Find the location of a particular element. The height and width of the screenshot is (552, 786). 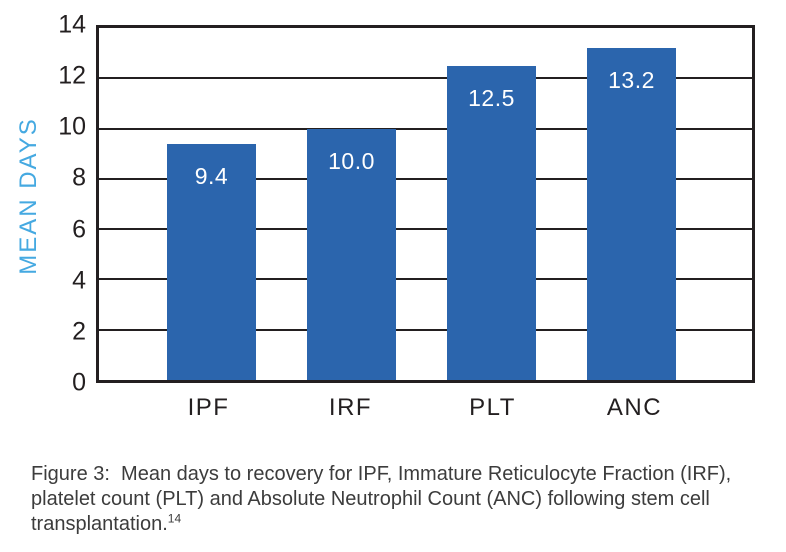

x-axis-category-labels: IPF IRF PLT ANC is located at coordinates (425, 408).